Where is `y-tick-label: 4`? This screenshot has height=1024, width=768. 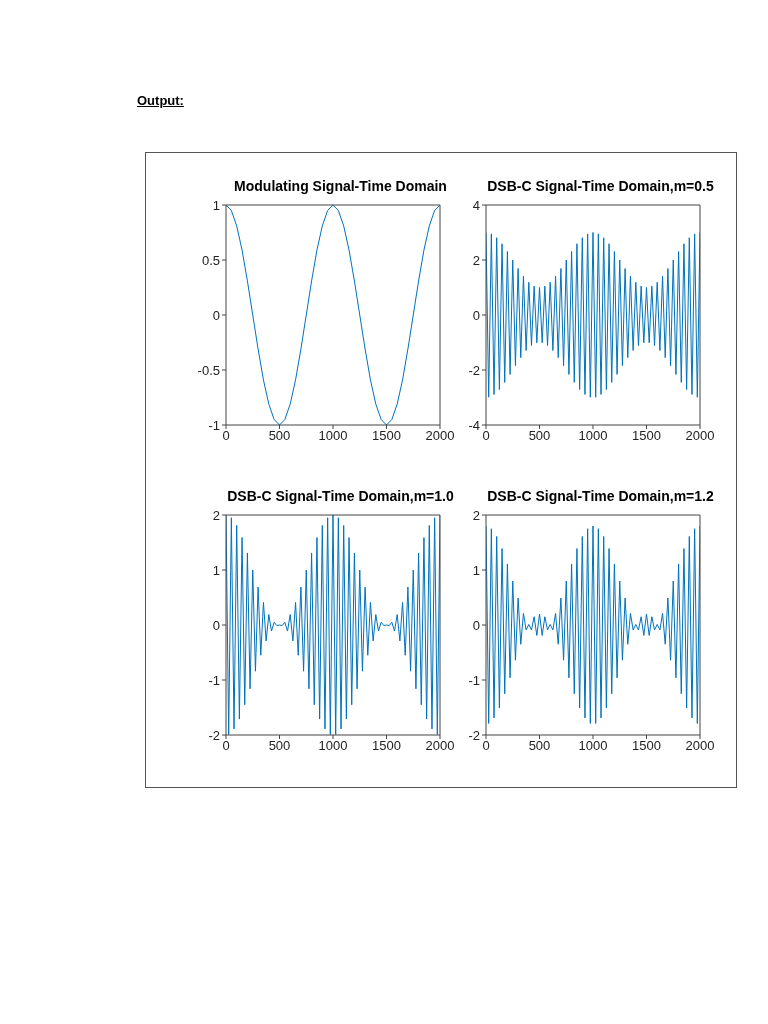
y-tick-label: 4 is located at coordinates (476, 205).